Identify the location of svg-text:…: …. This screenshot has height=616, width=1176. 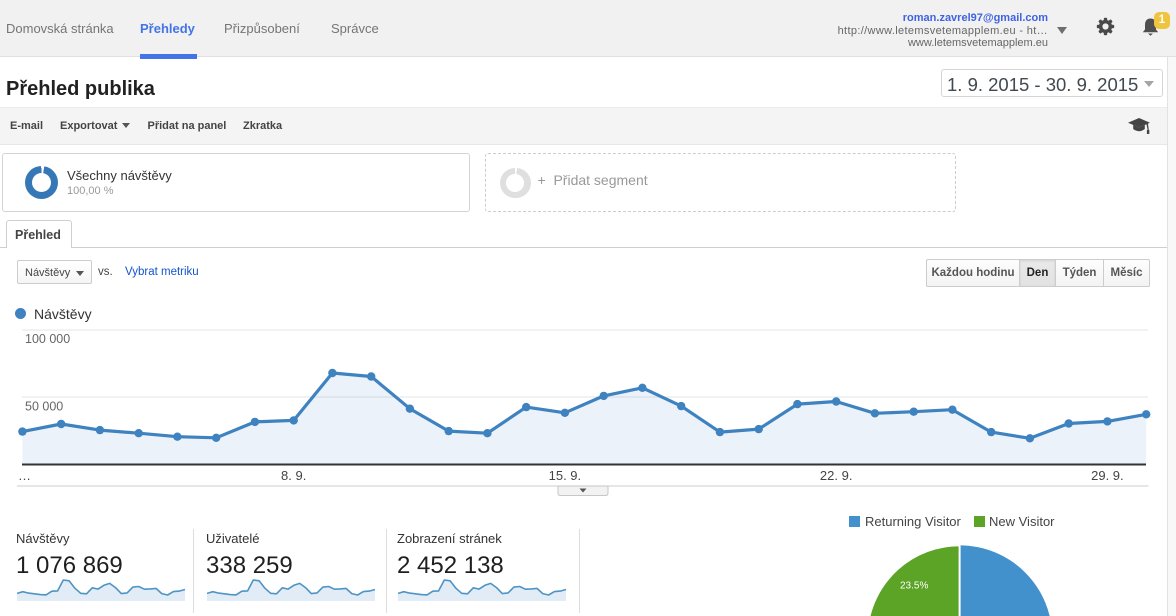
(24, 475).